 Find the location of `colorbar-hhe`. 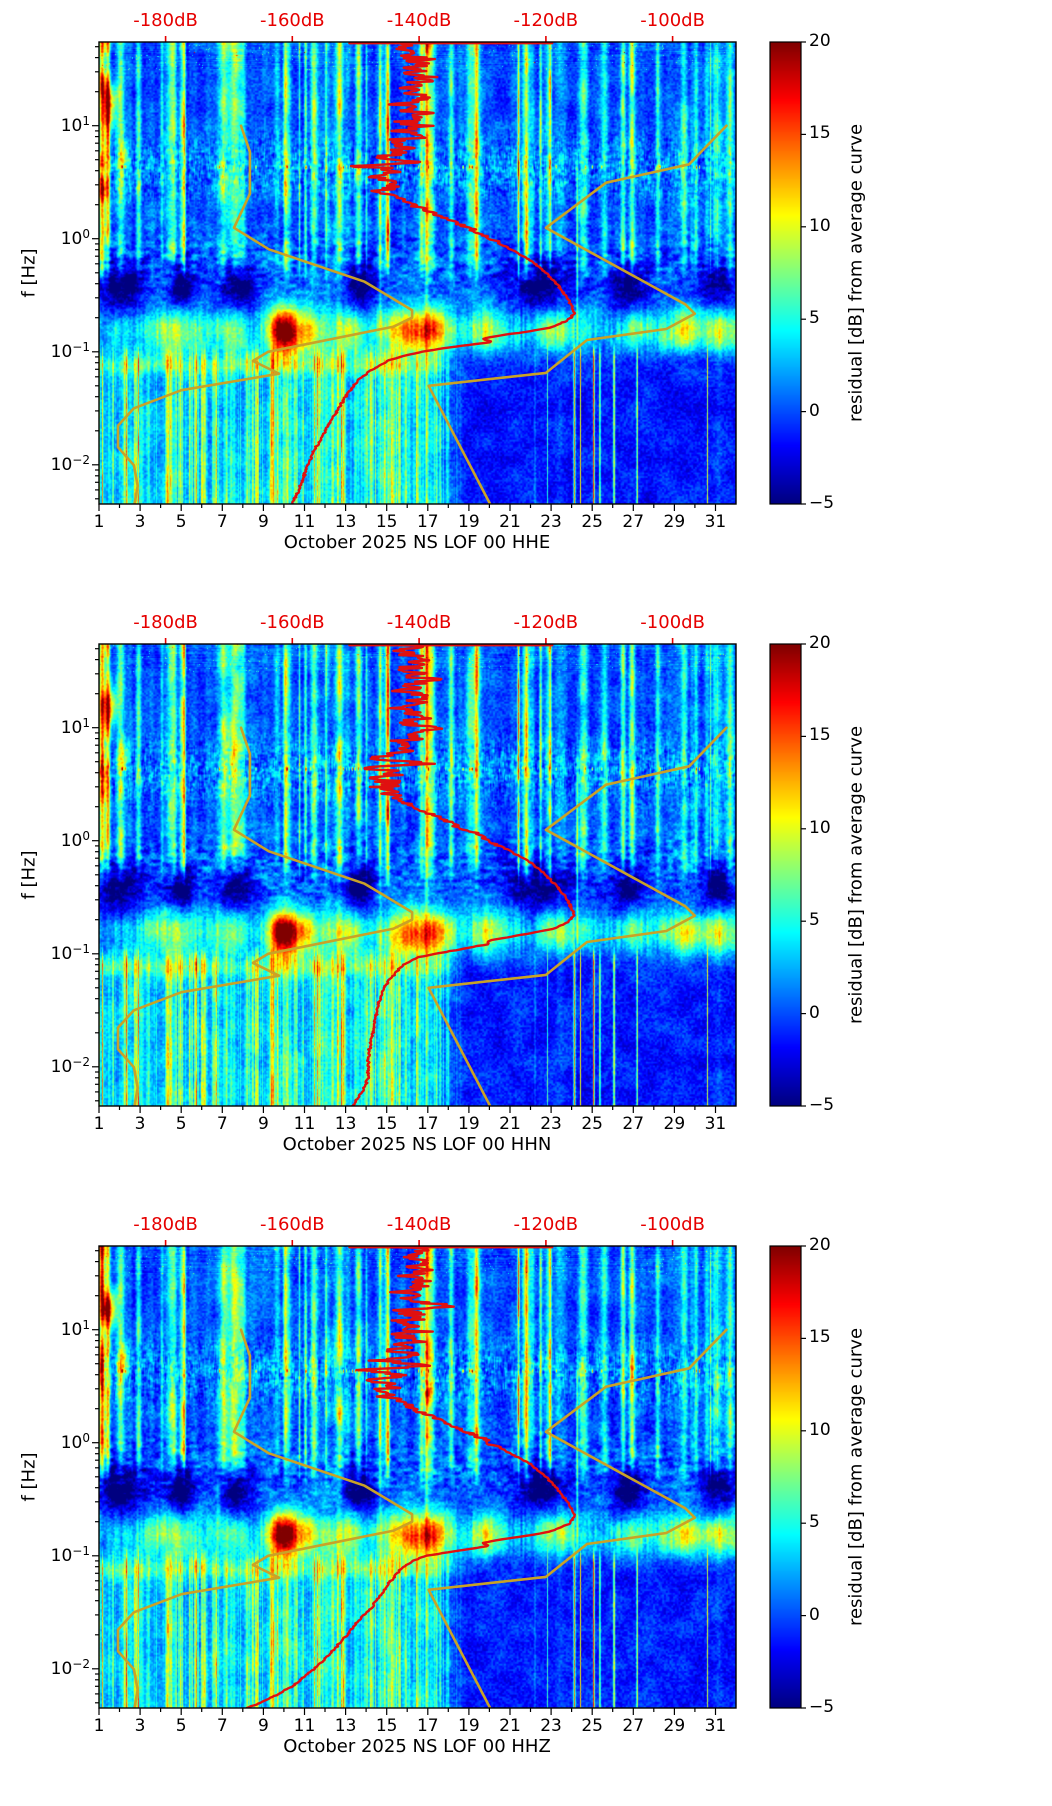

colorbar-hhe is located at coordinates (785, 273).